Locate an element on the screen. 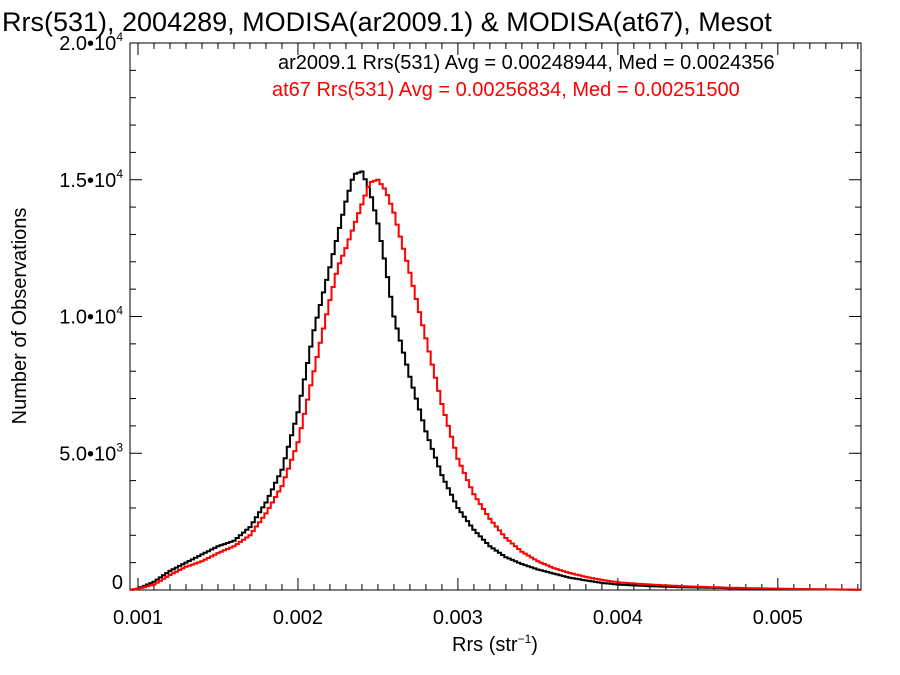  x-axis-label-sup: −1 is located at coordinates (525, 639).